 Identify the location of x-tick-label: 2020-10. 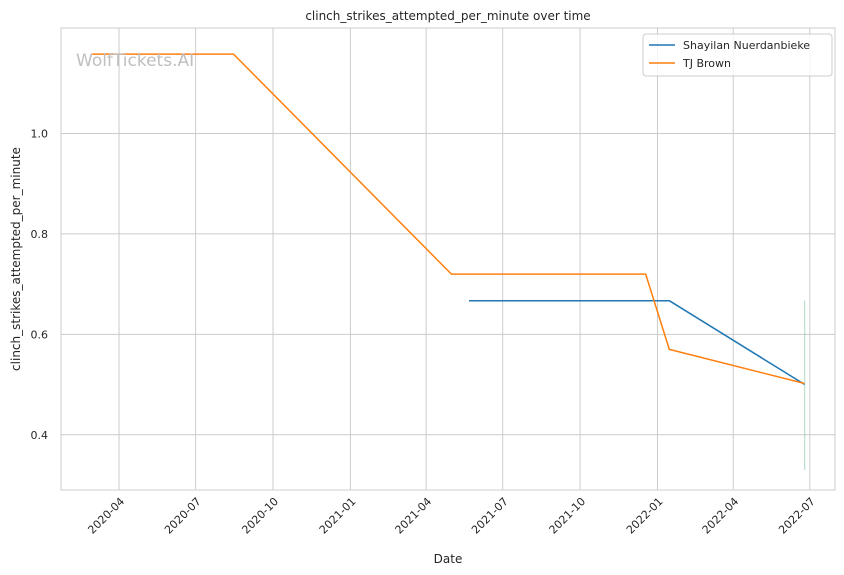
(260, 516).